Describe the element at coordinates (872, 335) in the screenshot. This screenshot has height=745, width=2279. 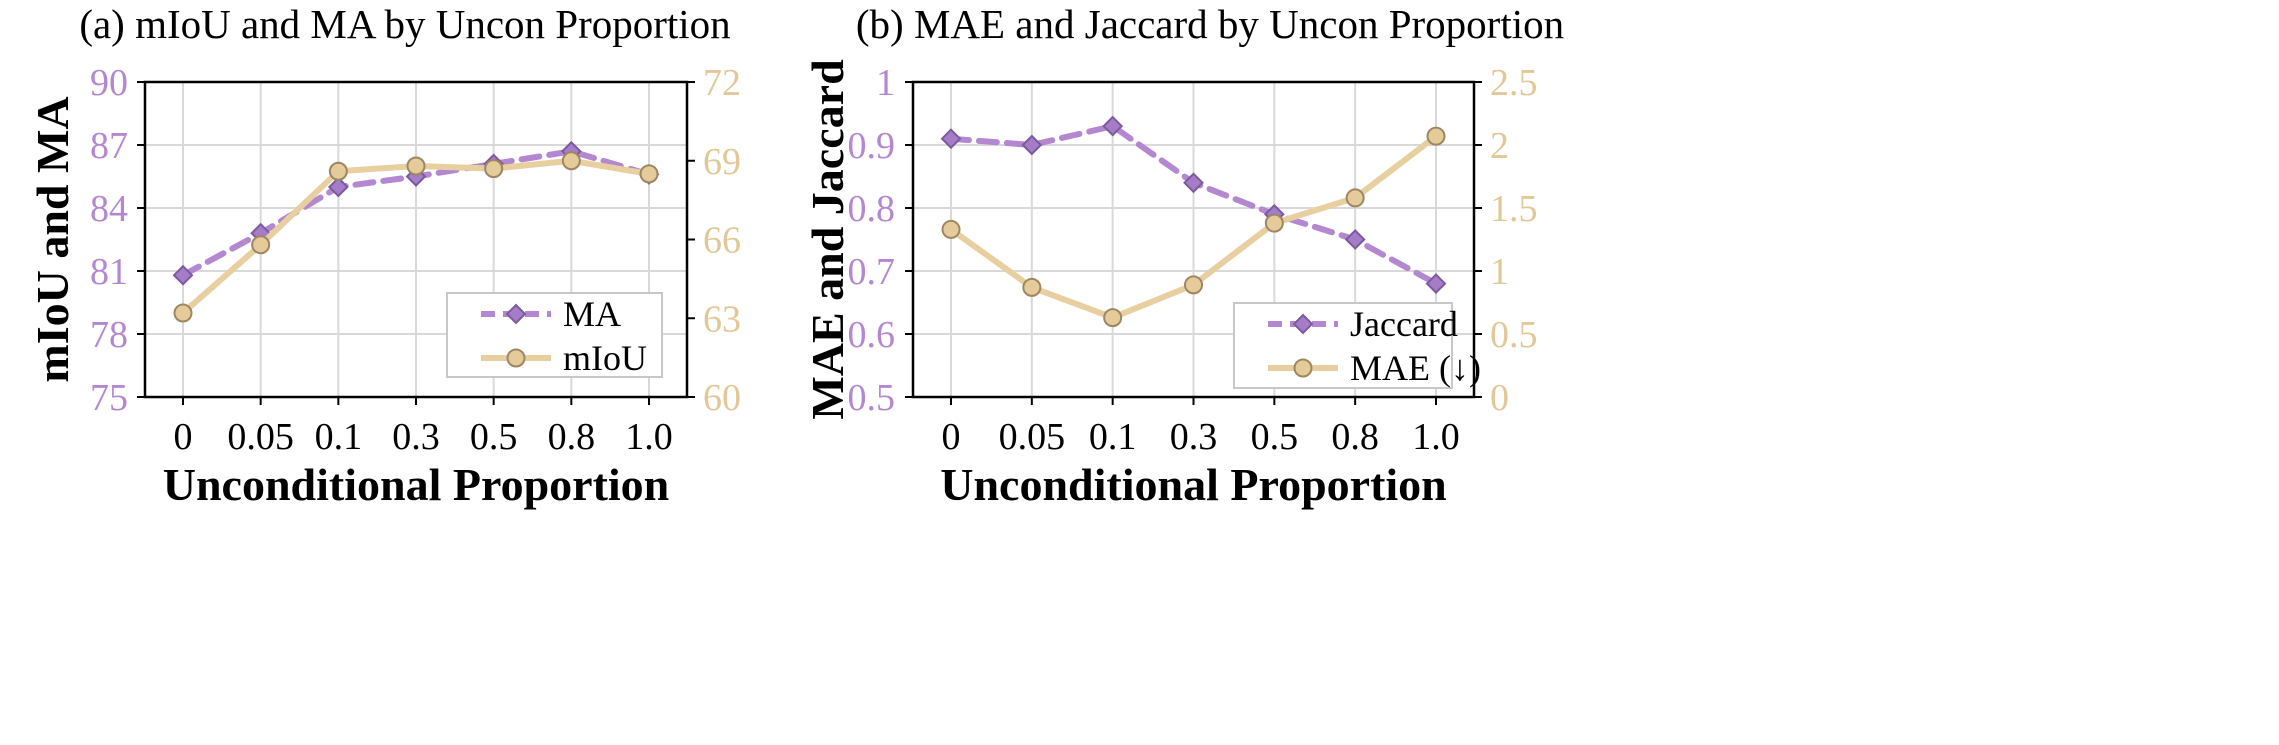
I see `y-tick-label-left: 0.6` at that location.